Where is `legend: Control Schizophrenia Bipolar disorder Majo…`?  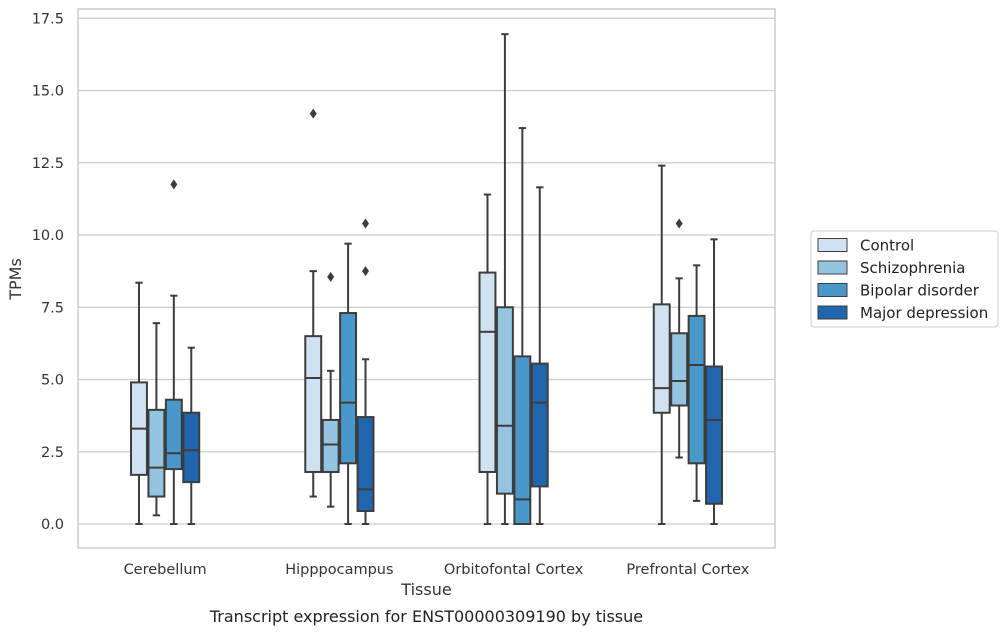
legend: Control Schizophrenia Bipolar disorder Majo… is located at coordinates (904, 279).